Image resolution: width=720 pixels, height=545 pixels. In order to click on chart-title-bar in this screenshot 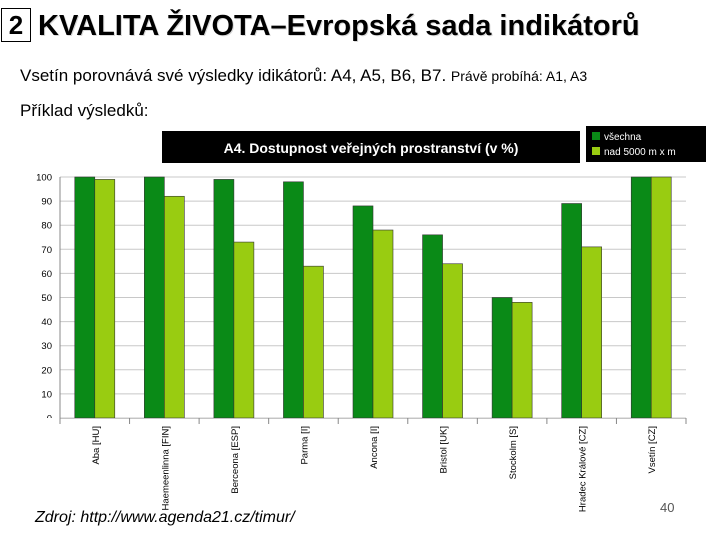, I will do `click(371, 147)`.